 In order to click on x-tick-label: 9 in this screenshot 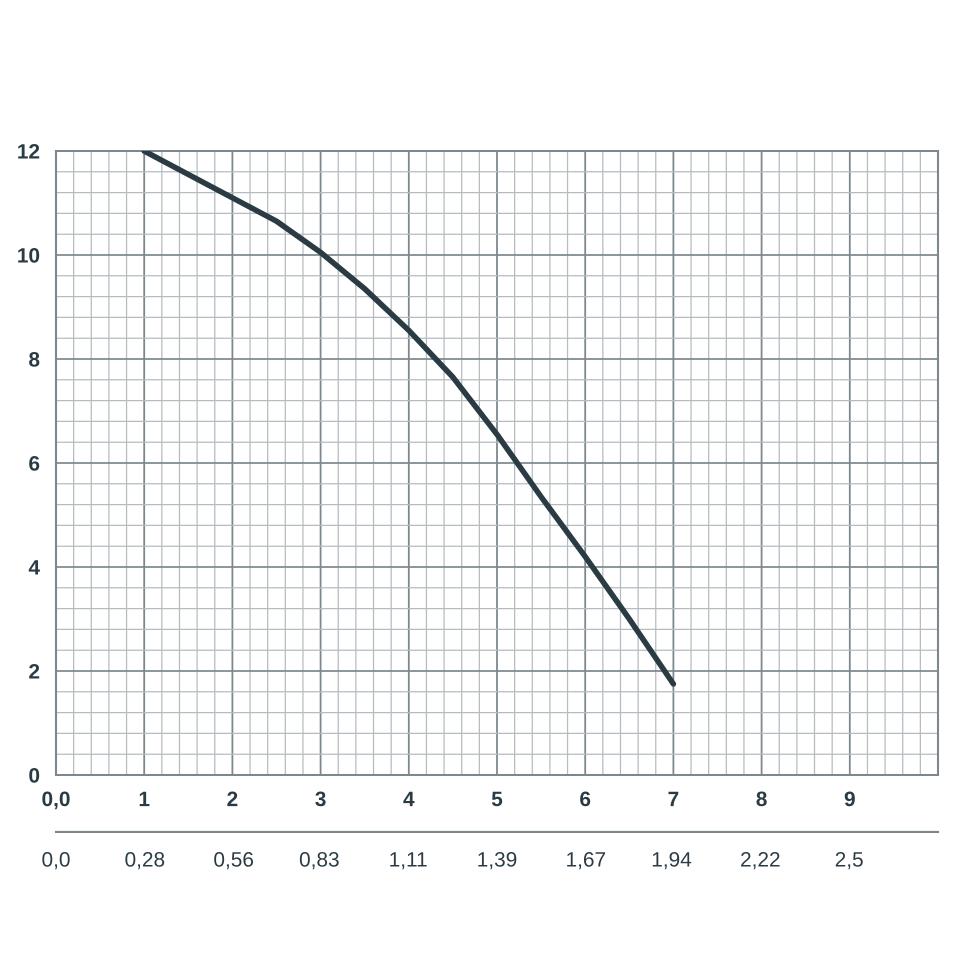, I will do `click(849, 799)`.